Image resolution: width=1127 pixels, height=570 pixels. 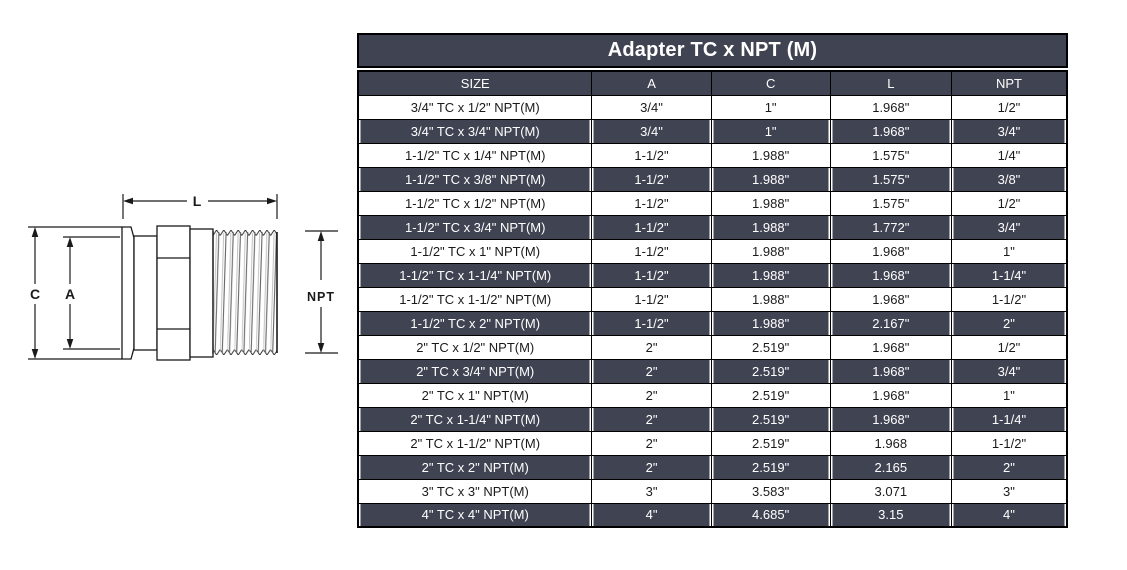 What do you see at coordinates (475, 443) in the screenshot?
I see `table-cell: 2" TC x 1-1/2" NPT(M)` at bounding box center [475, 443].